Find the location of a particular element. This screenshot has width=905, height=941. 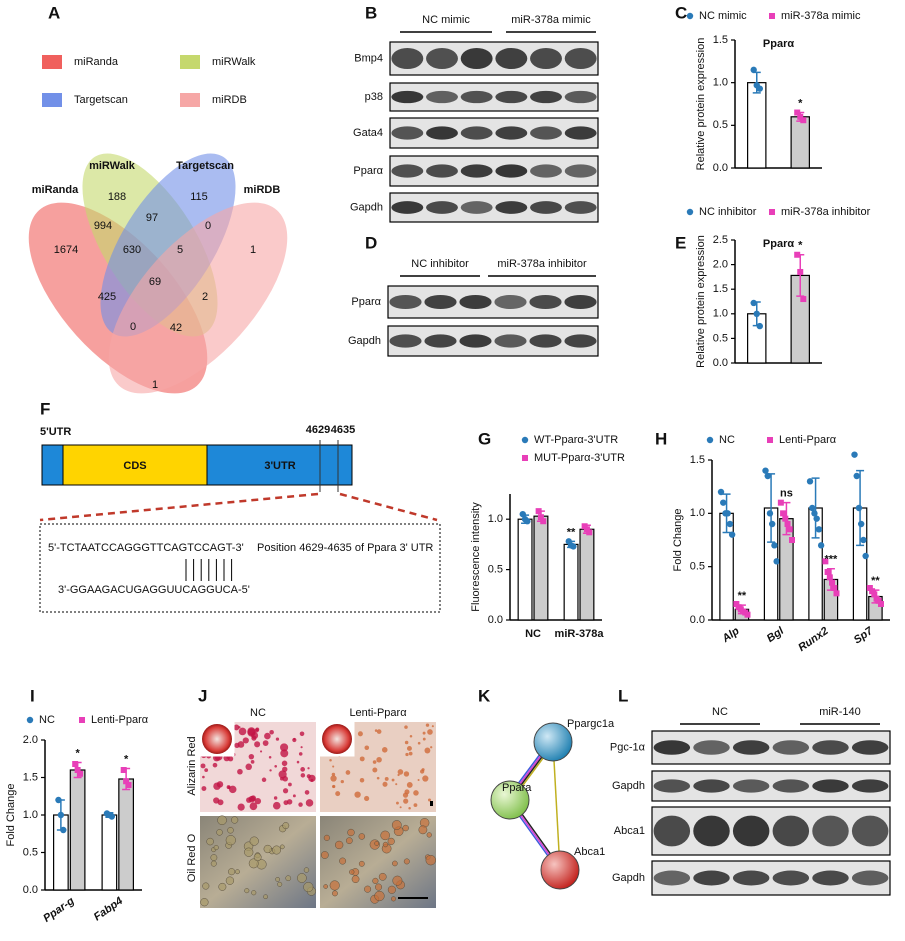

legend-marker is located at coordinates (30, 720).